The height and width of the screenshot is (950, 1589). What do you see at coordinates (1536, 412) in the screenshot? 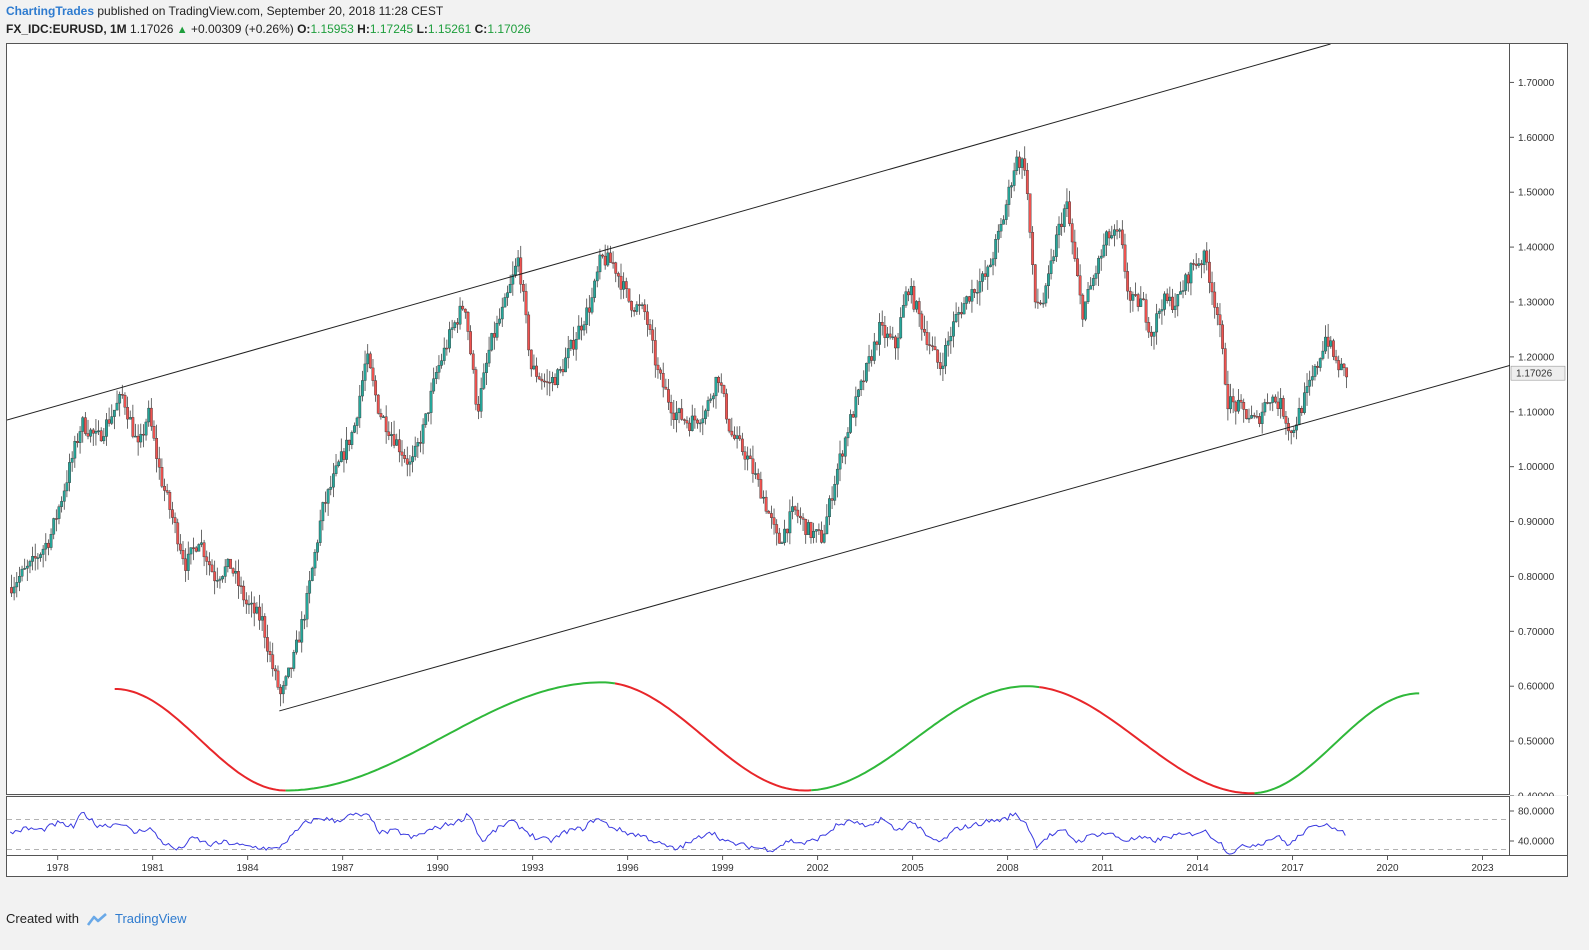
I see `price-tick-label: 1.10000` at bounding box center [1536, 412].